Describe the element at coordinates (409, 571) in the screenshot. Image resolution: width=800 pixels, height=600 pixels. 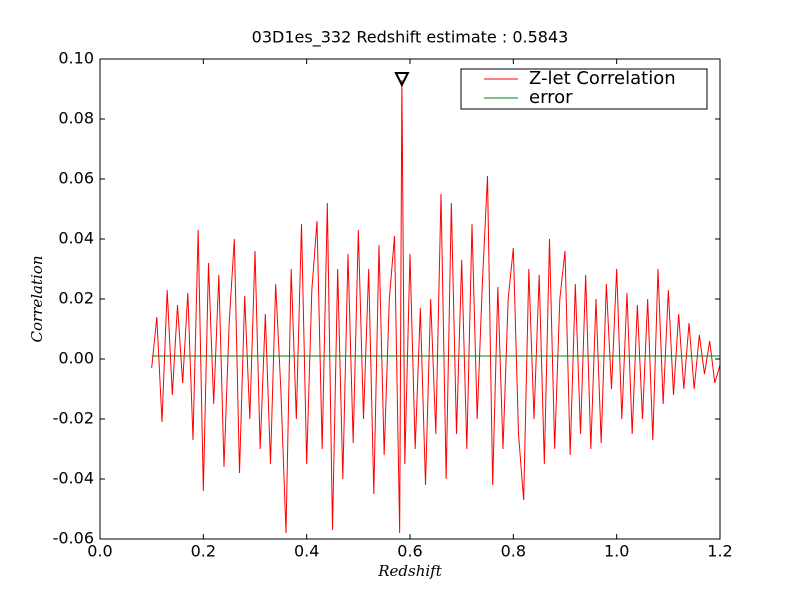
I see `x-axis-label: Redshift` at that location.